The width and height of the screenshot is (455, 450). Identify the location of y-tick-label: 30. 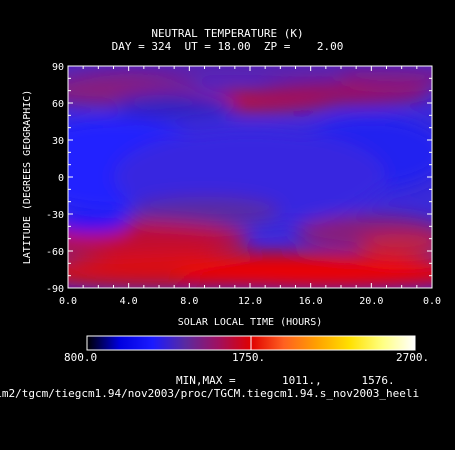
(58, 141).